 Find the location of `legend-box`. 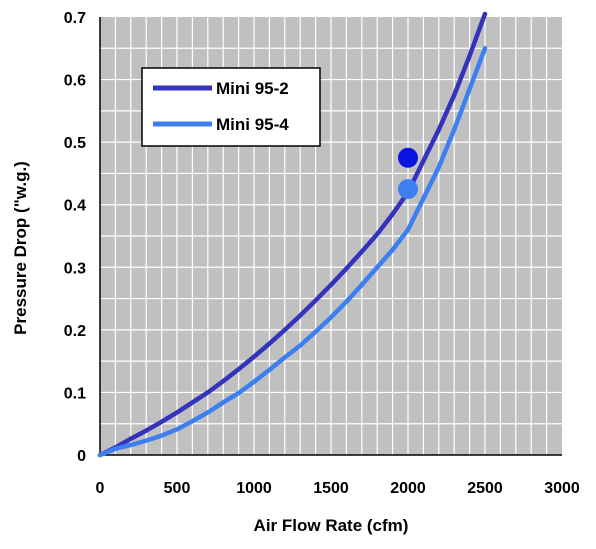

legend-box is located at coordinates (231, 107).